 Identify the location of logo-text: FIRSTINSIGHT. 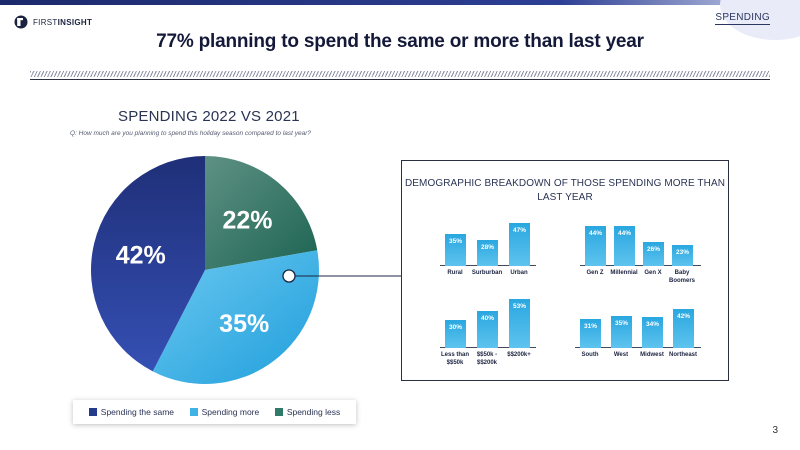
(62, 22).